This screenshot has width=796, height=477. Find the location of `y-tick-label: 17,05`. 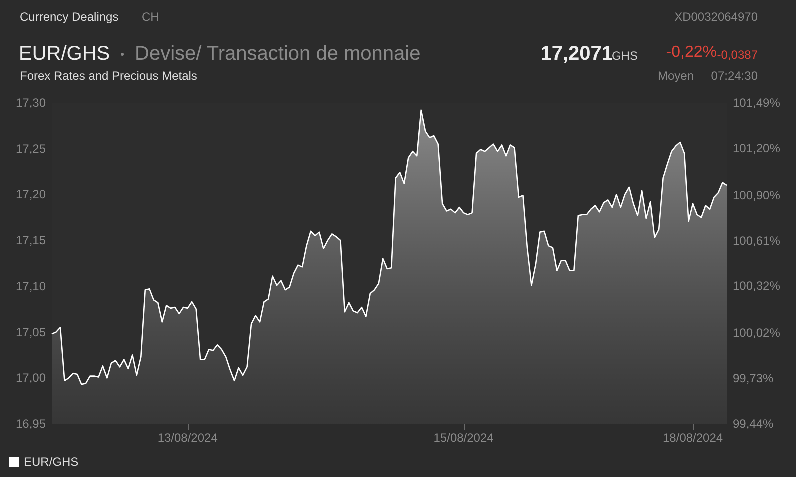

y-tick-label: 17,05 is located at coordinates (31, 332).